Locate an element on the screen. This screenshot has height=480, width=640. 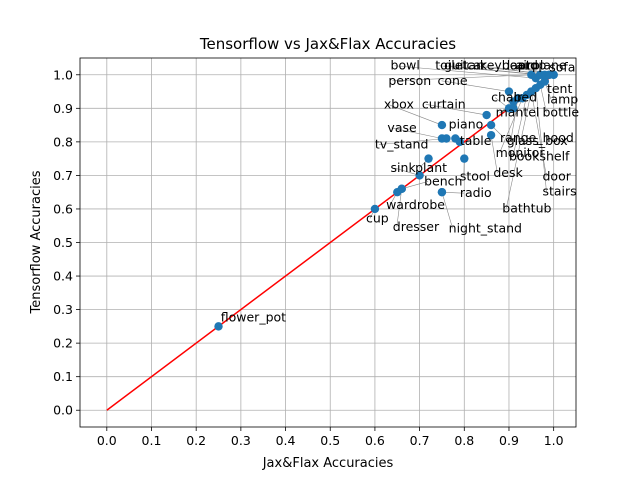
x-tick-label: 0.9 is located at coordinates (509, 440).